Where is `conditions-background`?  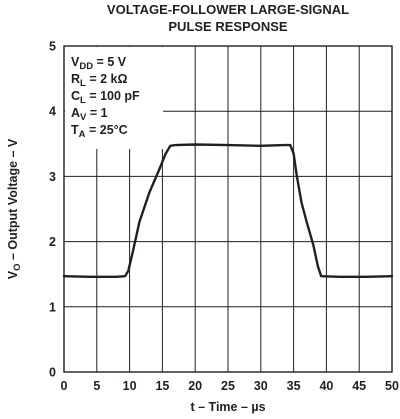
conditions-background is located at coordinates (114, 98).